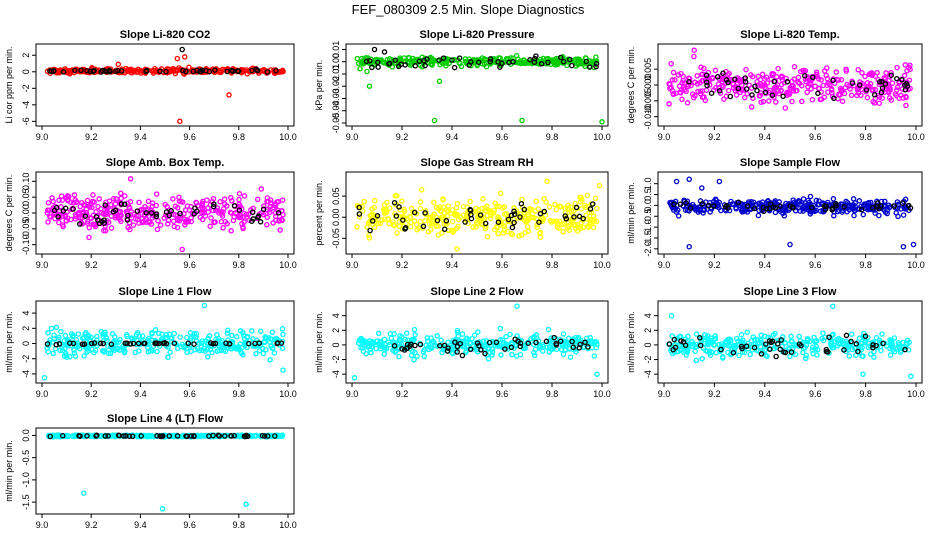 The image size is (936, 540). I want to click on plot-frame, so click(165, 342).